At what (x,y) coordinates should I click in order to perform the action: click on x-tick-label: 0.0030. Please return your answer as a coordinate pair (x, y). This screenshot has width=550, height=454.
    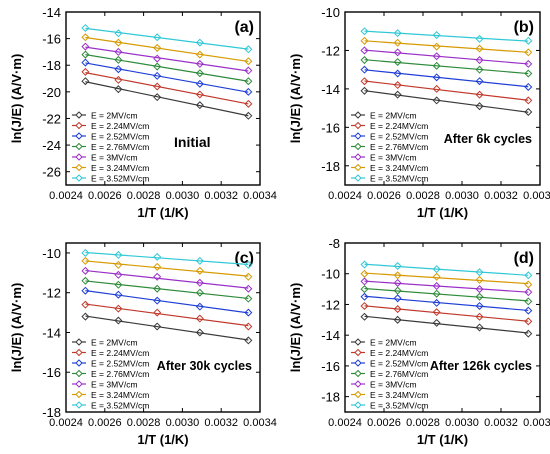
    Looking at the image, I should click on (183, 423).